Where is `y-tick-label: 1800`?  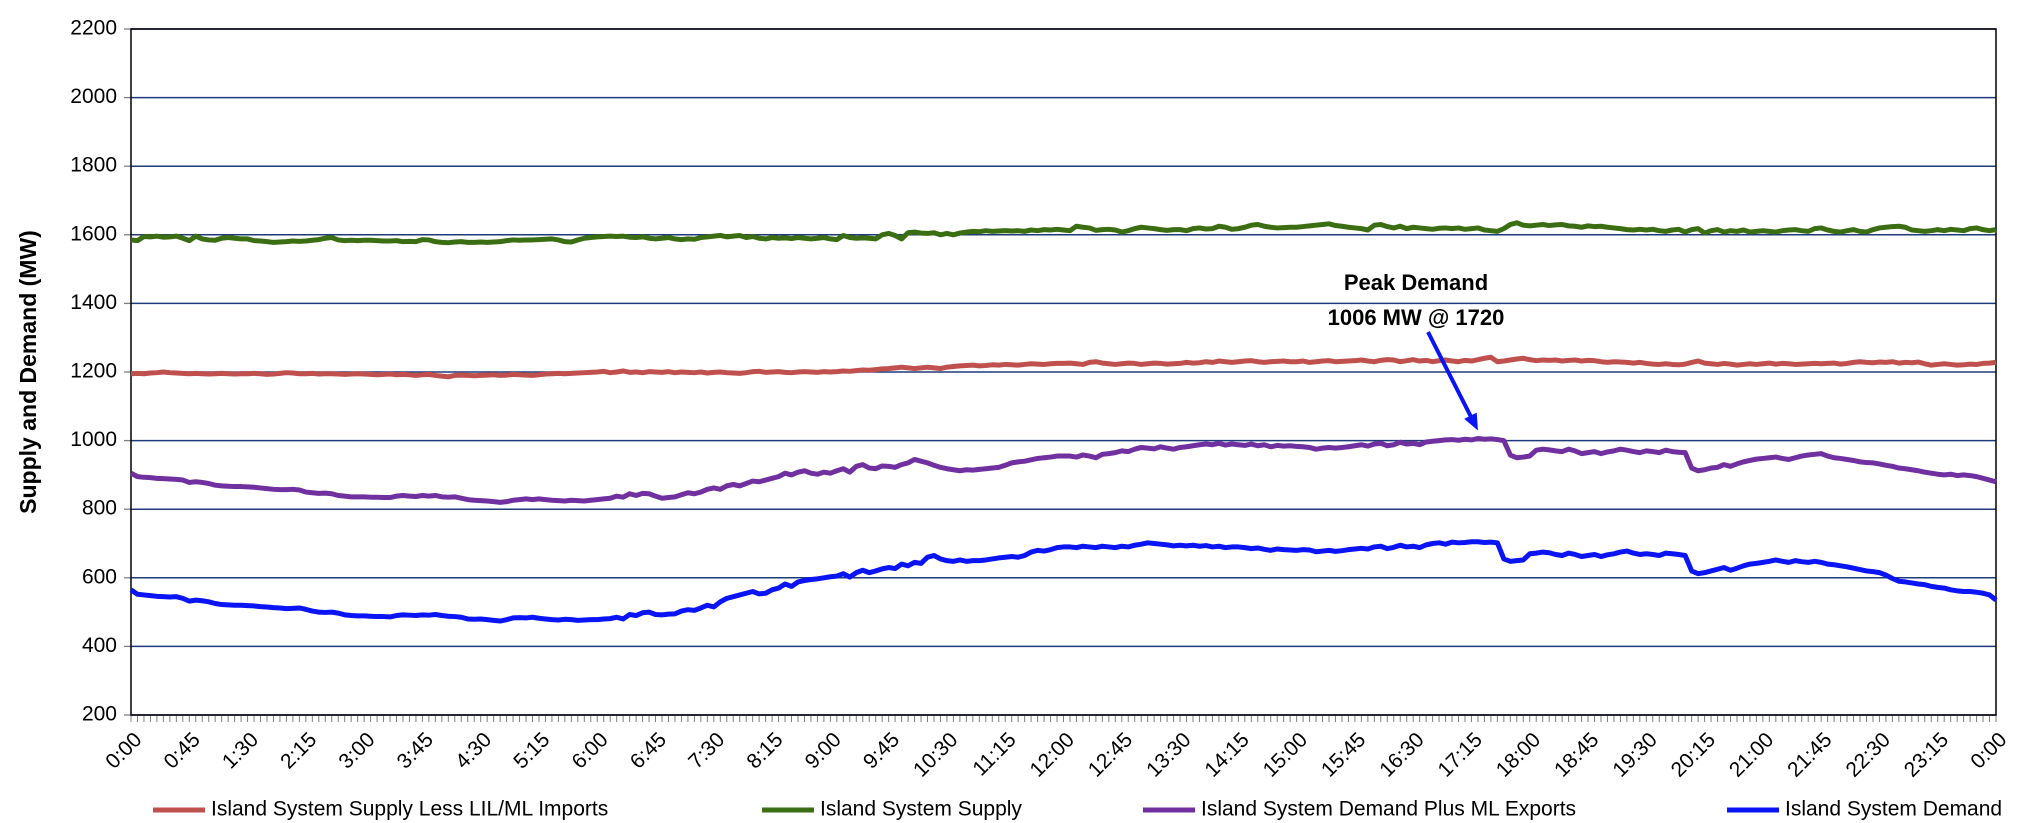
y-tick-label: 1800 is located at coordinates (93, 165).